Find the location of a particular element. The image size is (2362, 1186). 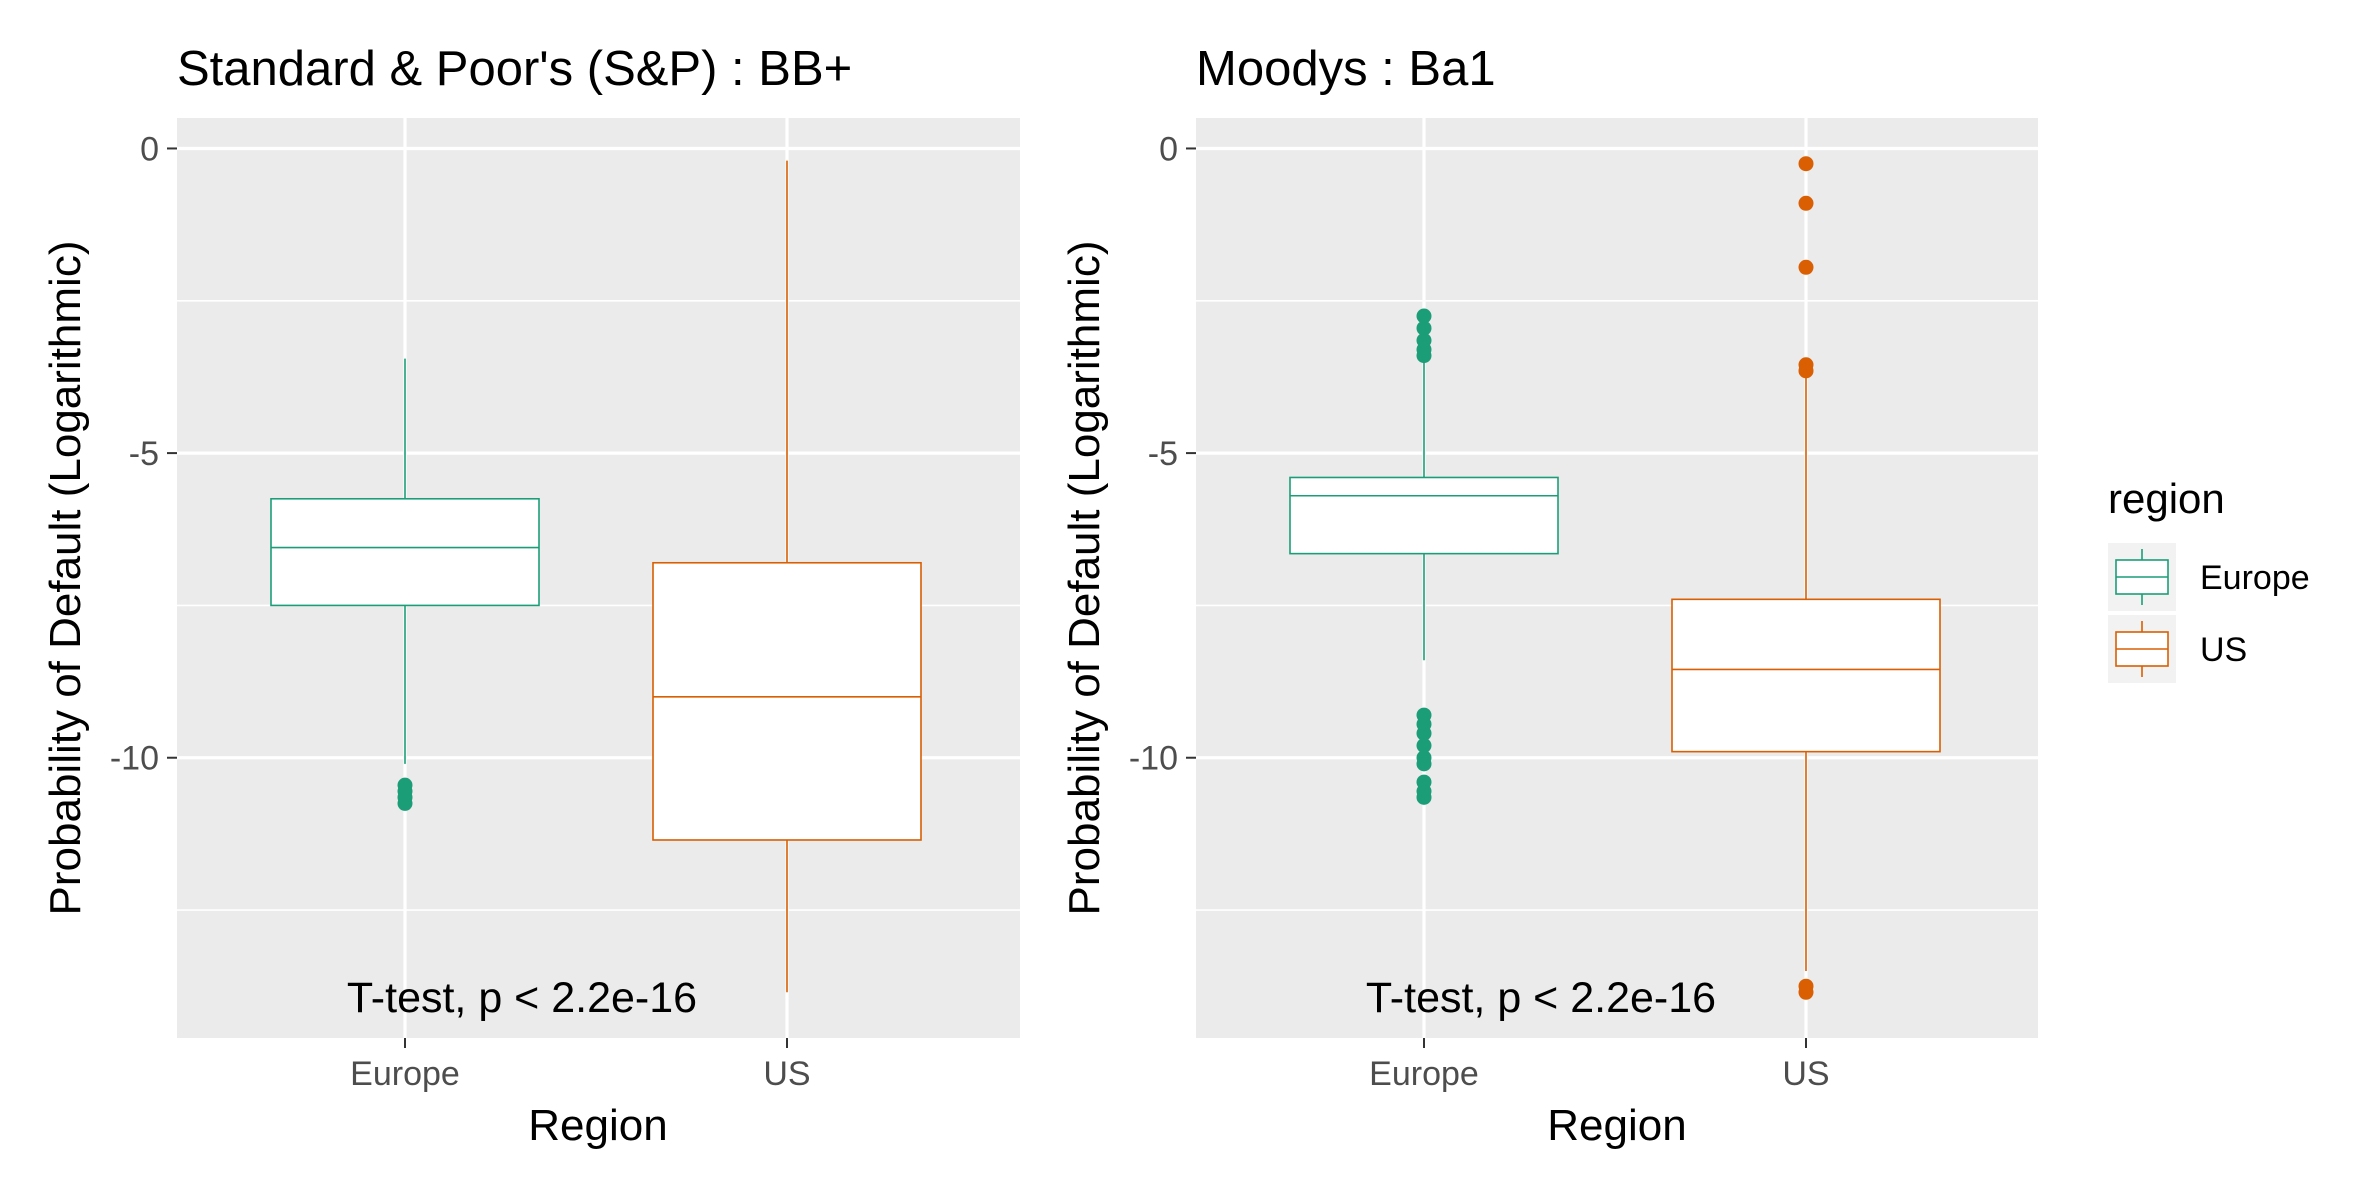

ttest-annotation-sp: T-test, p < 2.2e-16 is located at coordinates (522, 998).